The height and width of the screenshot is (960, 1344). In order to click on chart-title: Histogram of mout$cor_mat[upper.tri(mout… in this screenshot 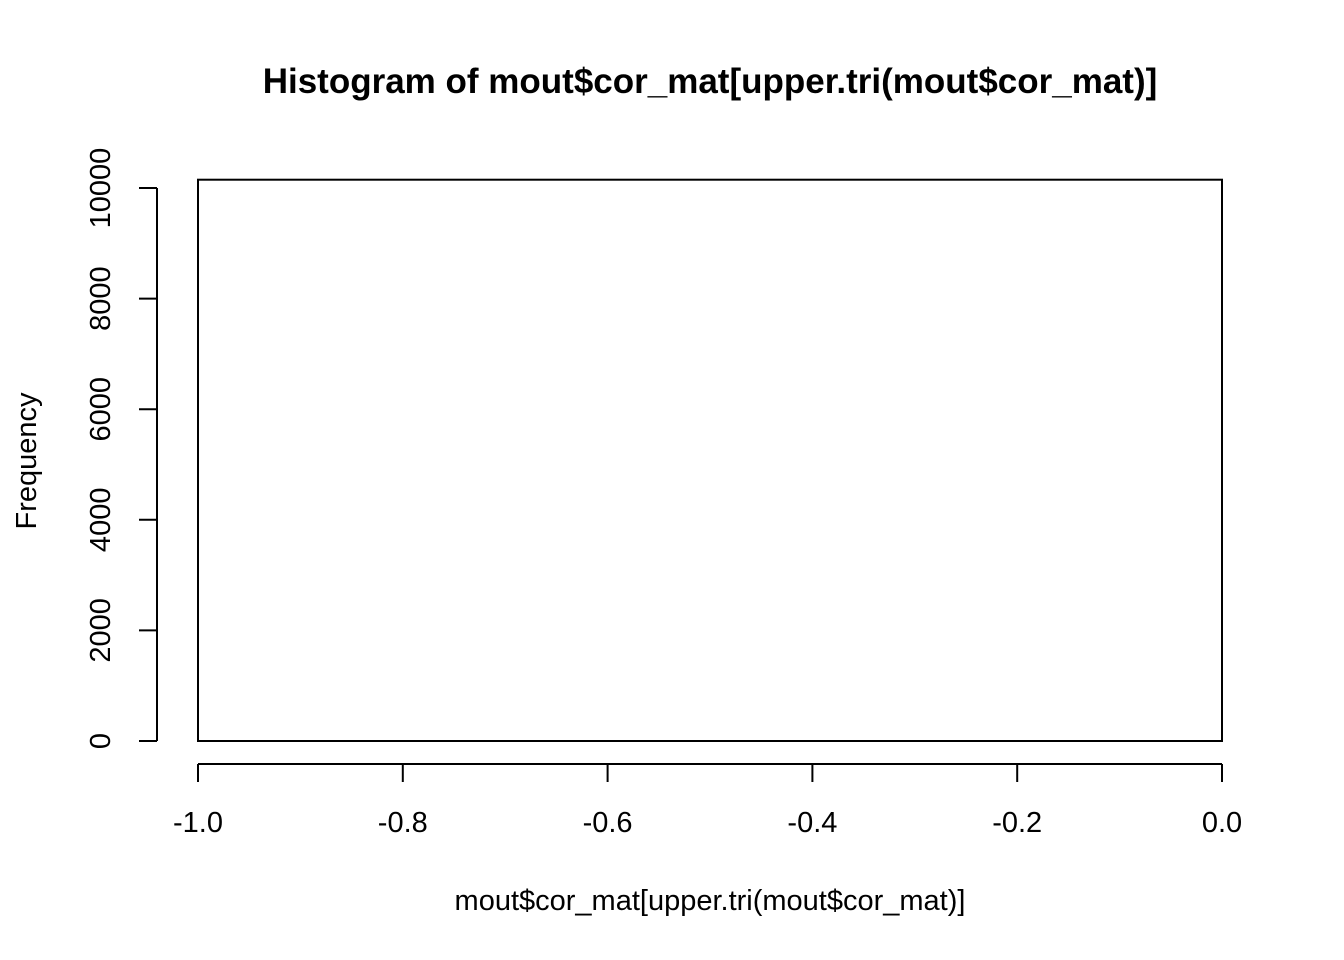, I will do `click(710, 81)`.